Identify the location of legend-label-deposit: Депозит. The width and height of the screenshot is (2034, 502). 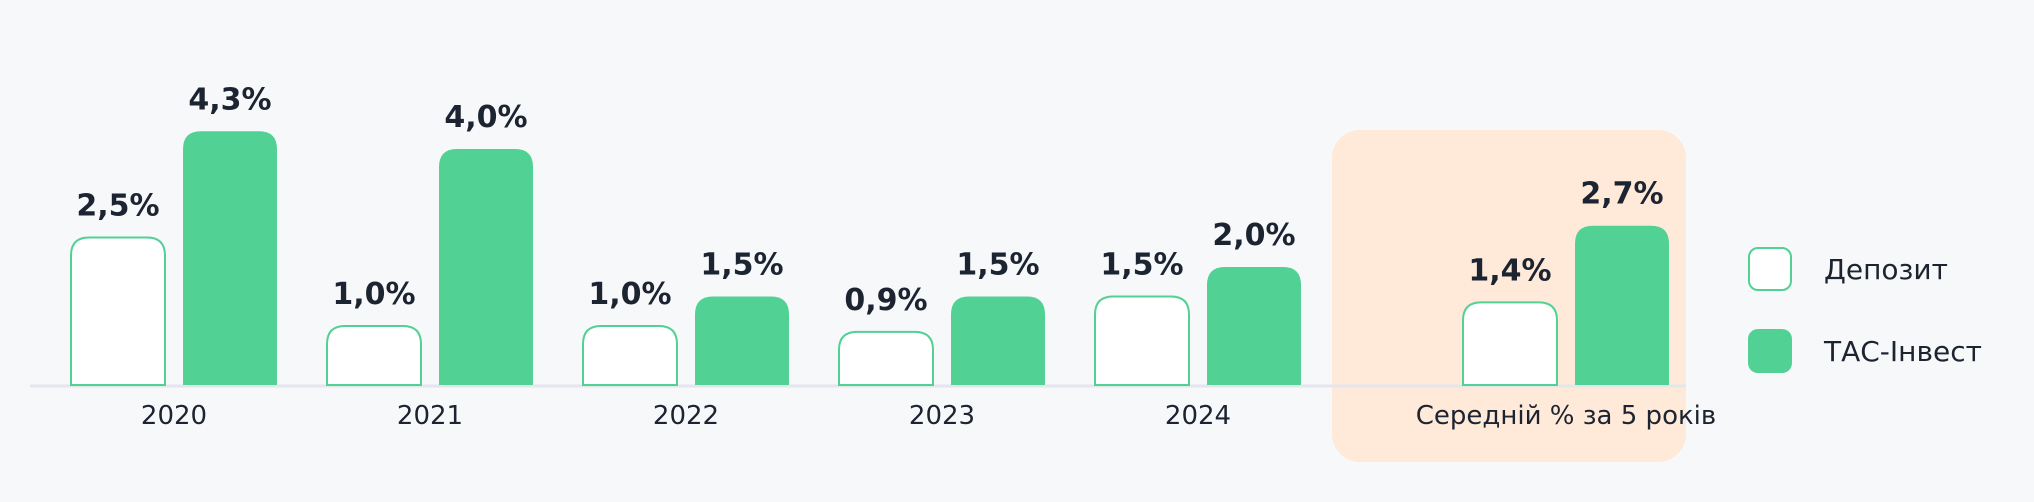
(1886, 269).